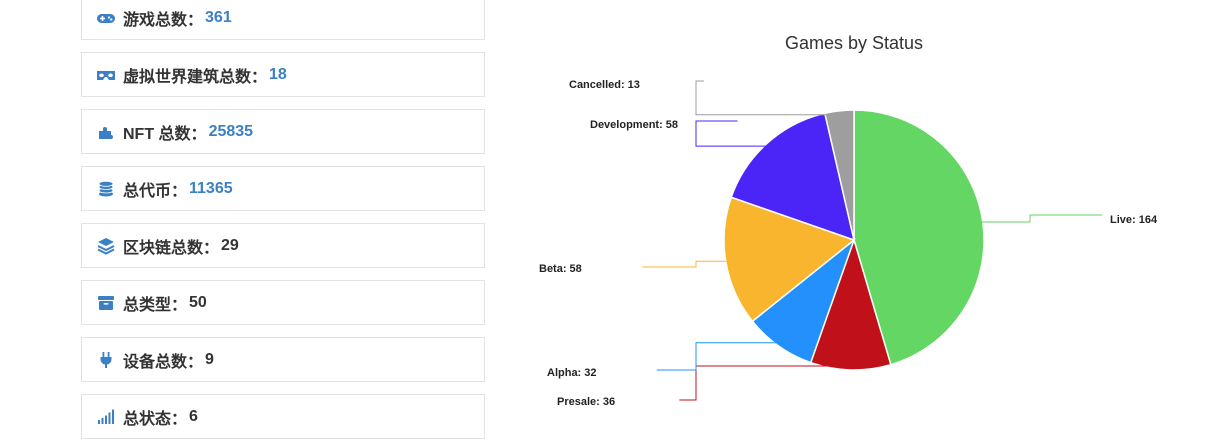 The height and width of the screenshot is (446, 1208). I want to click on stat-label: 总代币：, so click(155, 191).